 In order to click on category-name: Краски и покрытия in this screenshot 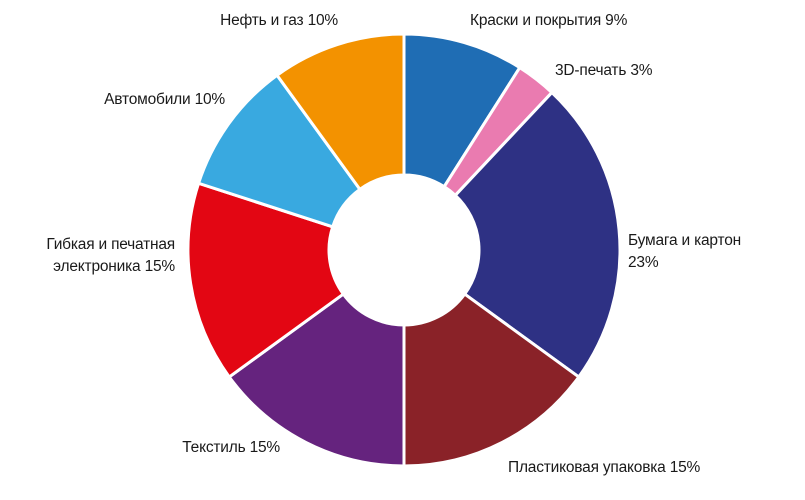, I will do `click(536, 20)`.